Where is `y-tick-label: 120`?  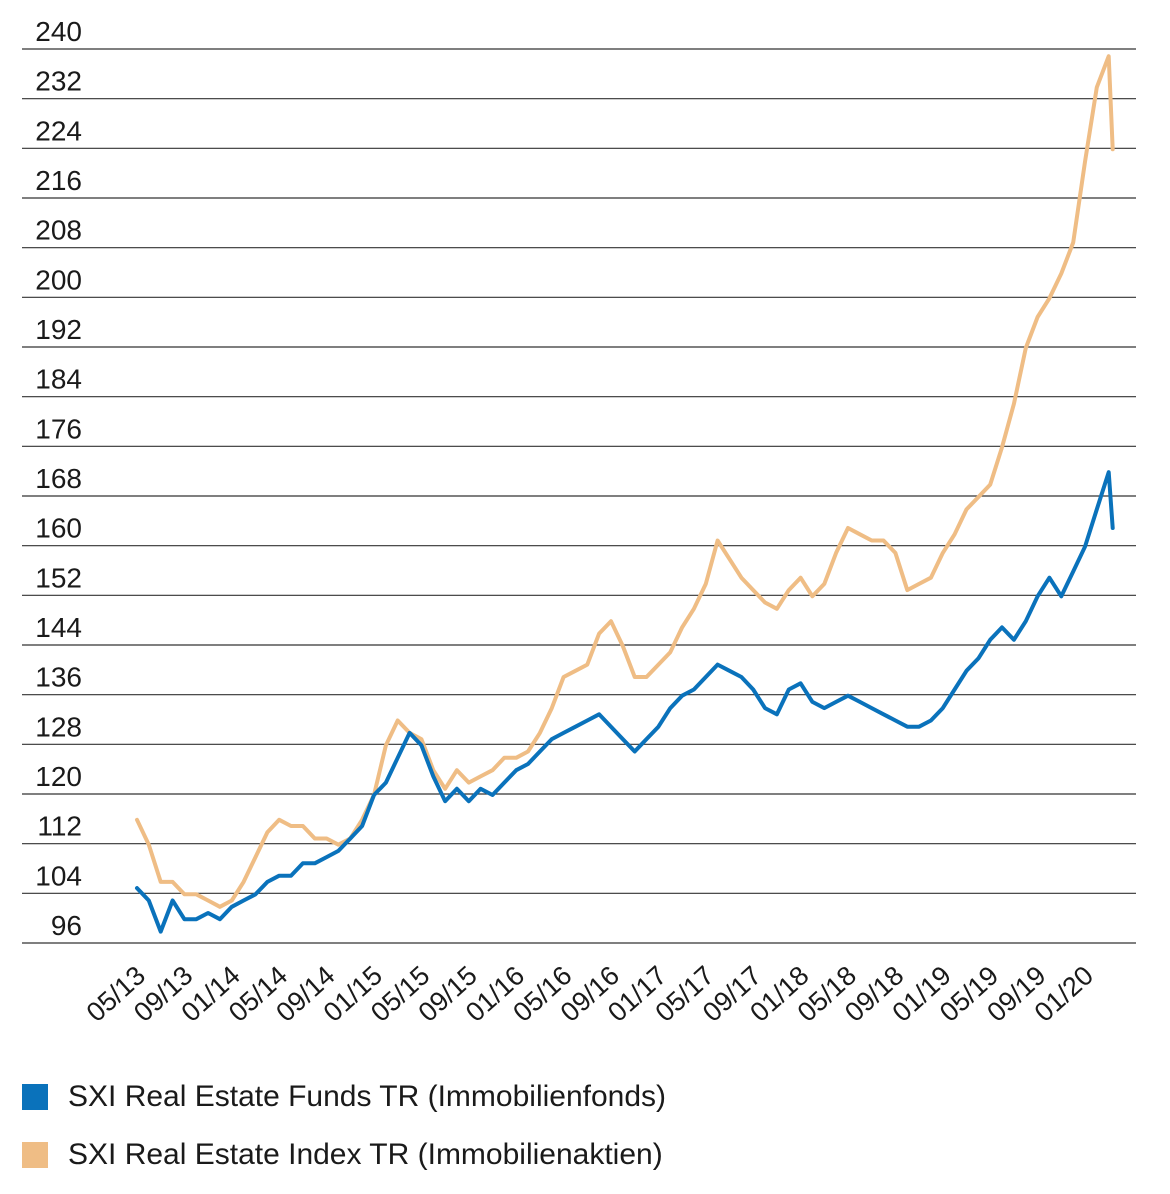
y-tick-label: 120 is located at coordinates (58, 776).